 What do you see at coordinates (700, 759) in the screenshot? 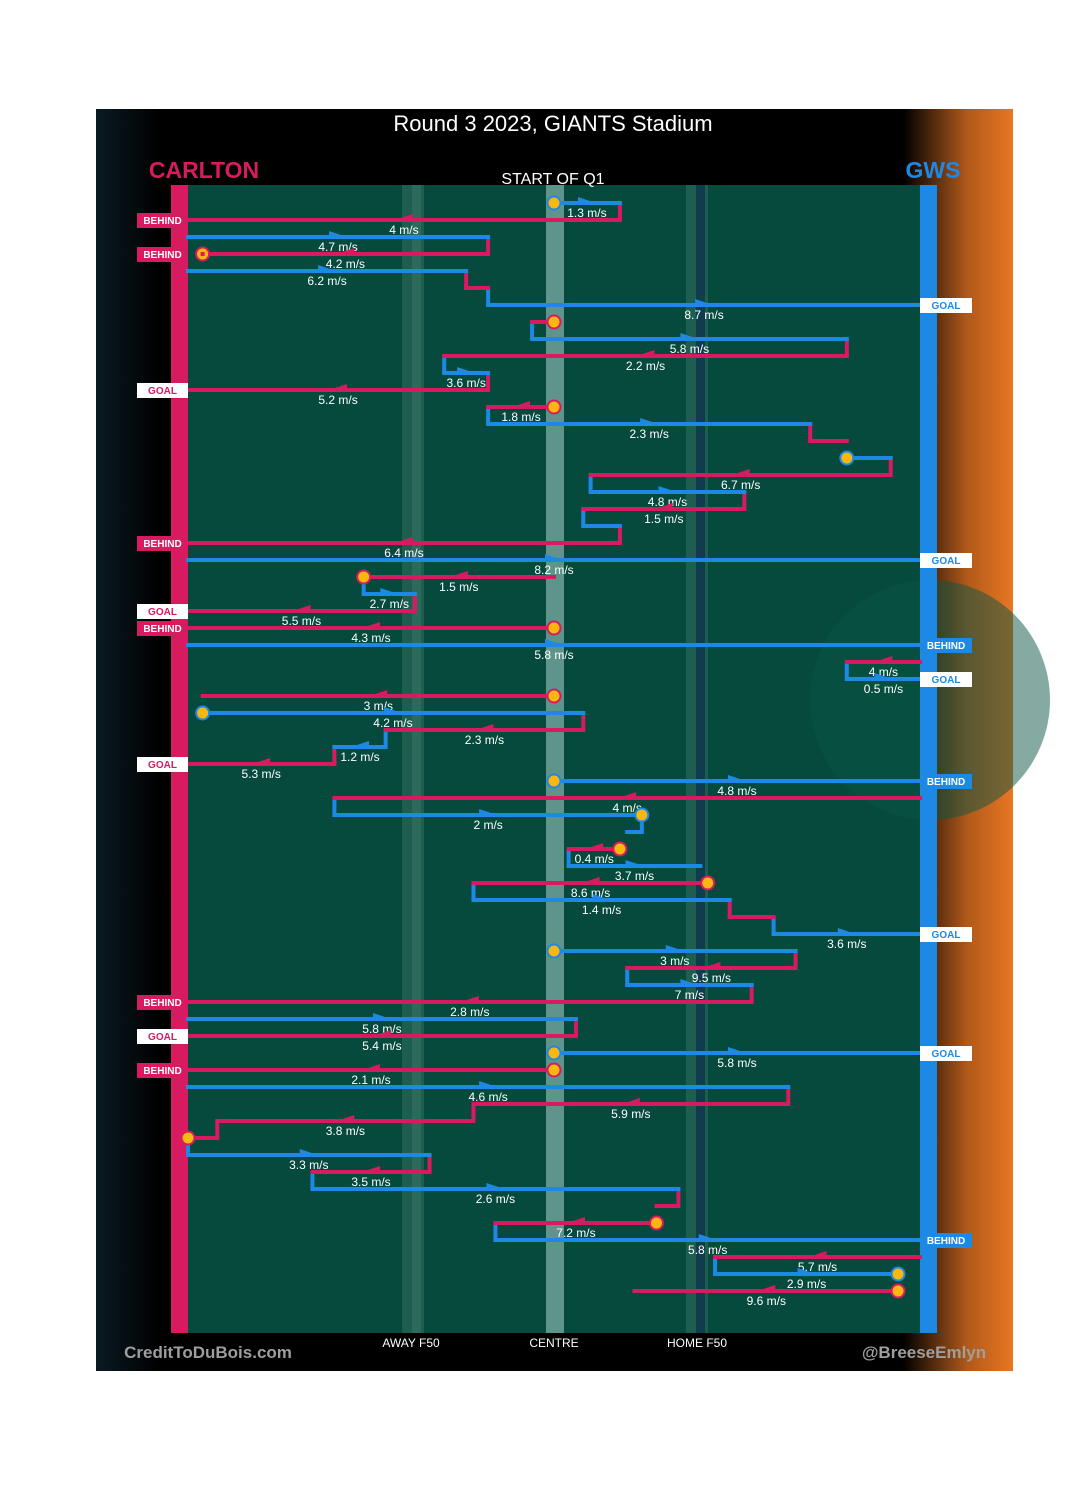
I see `home-f50-line` at bounding box center [700, 759].